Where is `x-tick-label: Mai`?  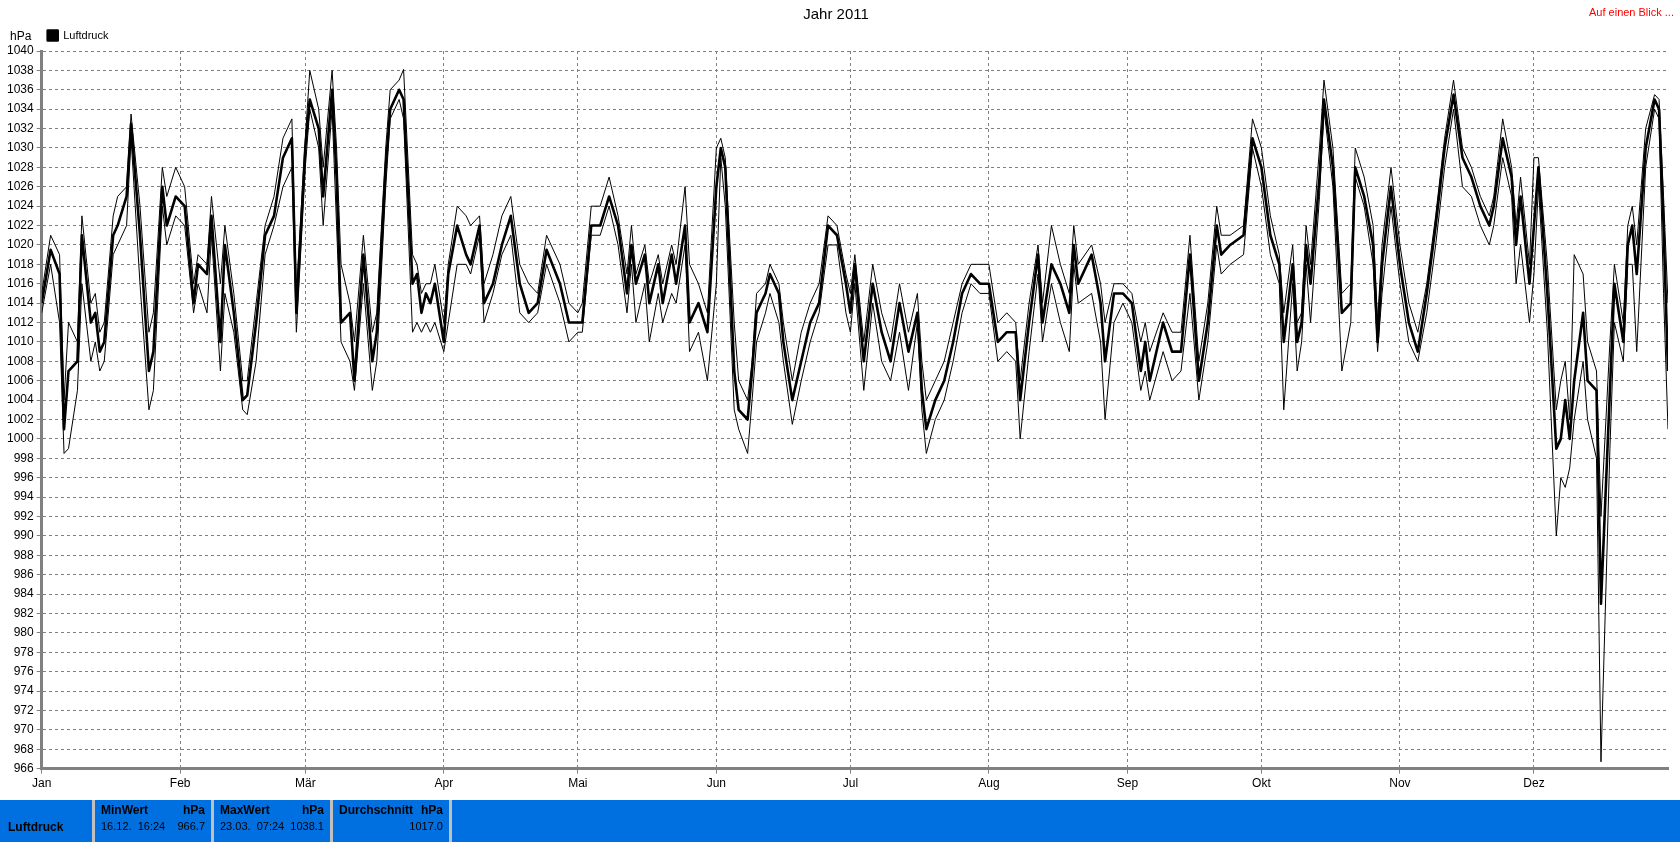 x-tick-label: Mai is located at coordinates (578, 783).